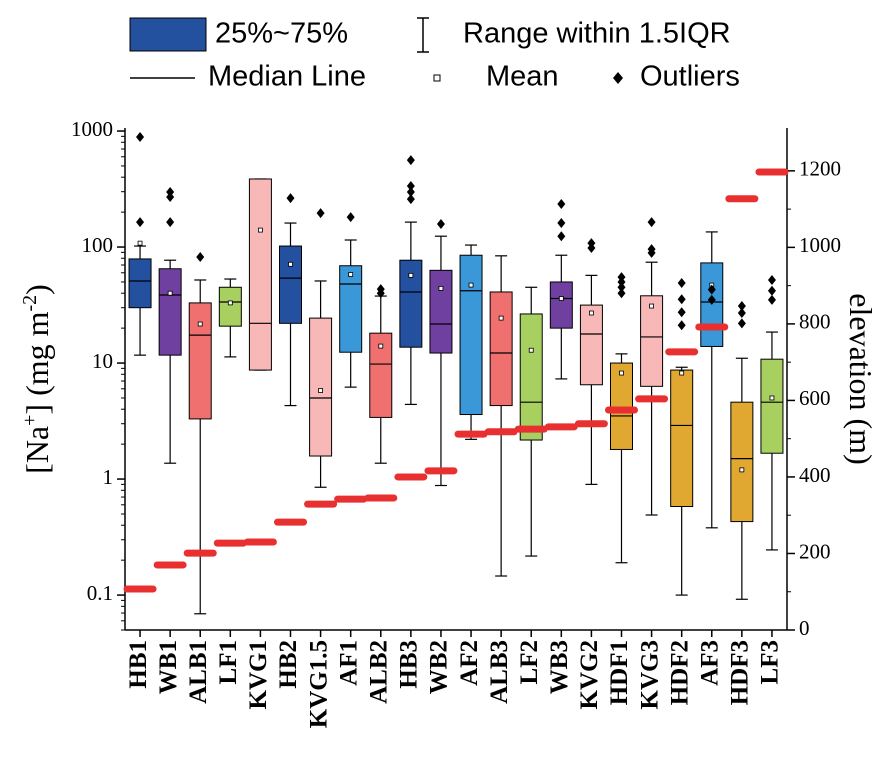 The image size is (882, 759). What do you see at coordinates (37, 450) in the screenshot?
I see `y-axis-label-part: [Na` at bounding box center [37, 450].